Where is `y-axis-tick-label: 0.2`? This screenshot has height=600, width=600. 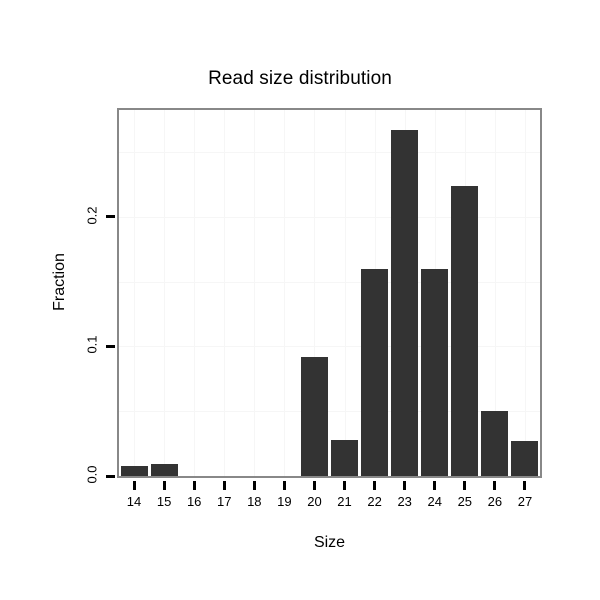
y-axis-tick-label: 0.2 is located at coordinates (92, 215).